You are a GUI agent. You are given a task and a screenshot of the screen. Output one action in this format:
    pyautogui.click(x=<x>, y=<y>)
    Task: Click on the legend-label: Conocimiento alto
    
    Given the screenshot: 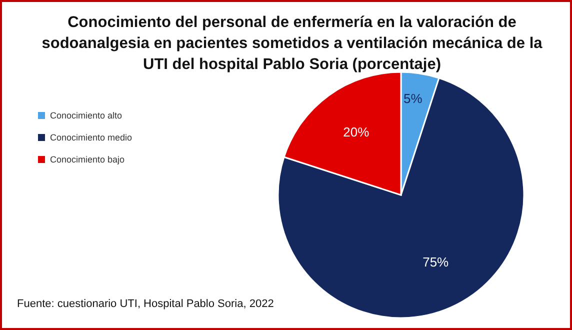 What is the action you would take?
    pyautogui.click(x=86, y=115)
    